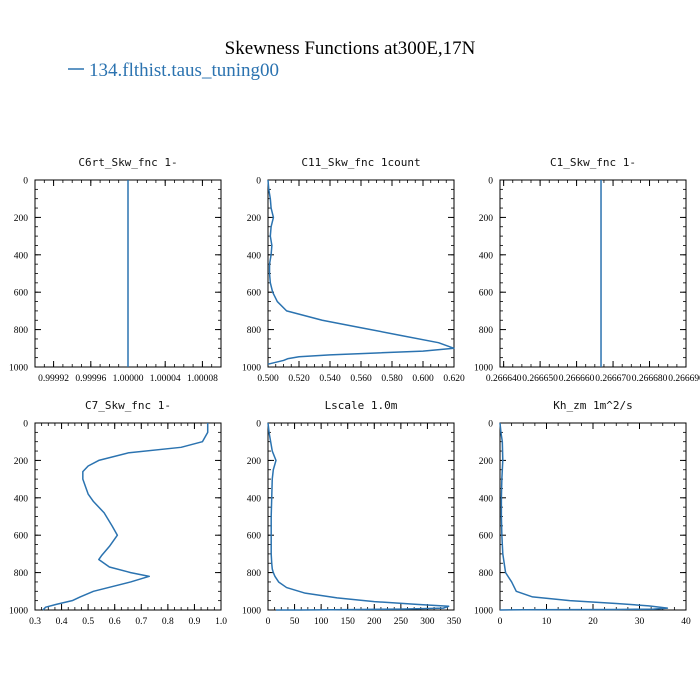  Describe the element at coordinates (454, 622) in the screenshot. I see `x-tick-label: 350` at that location.